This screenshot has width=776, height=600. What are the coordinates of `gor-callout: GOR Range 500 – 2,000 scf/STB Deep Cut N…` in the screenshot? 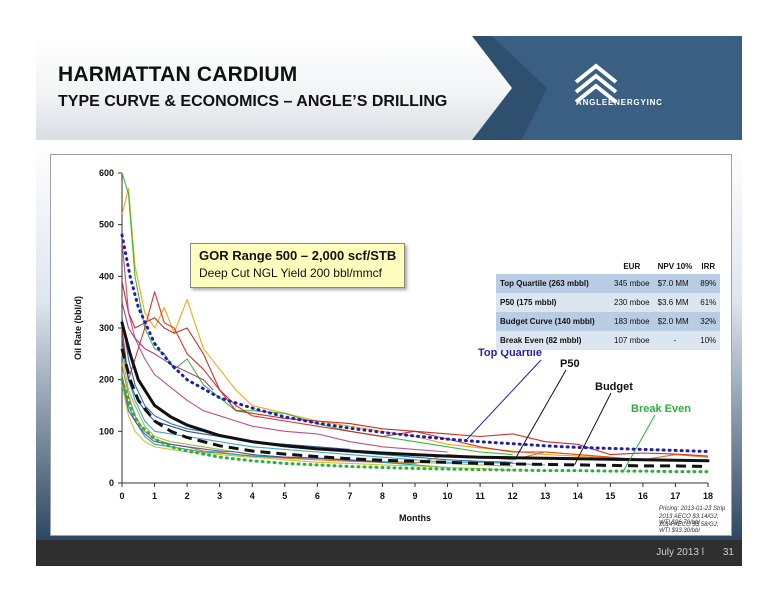 It's located at (297, 265).